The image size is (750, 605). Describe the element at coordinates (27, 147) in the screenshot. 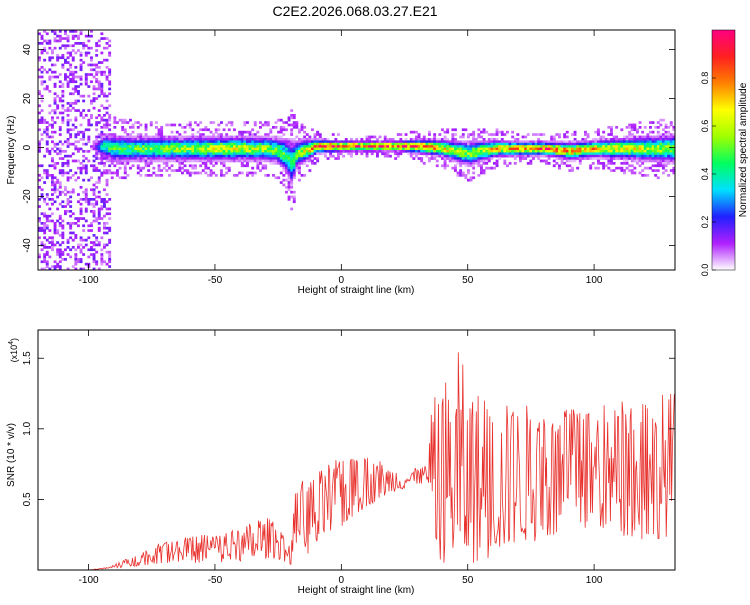

I see `spectrogram-y-tick-label: 0` at that location.